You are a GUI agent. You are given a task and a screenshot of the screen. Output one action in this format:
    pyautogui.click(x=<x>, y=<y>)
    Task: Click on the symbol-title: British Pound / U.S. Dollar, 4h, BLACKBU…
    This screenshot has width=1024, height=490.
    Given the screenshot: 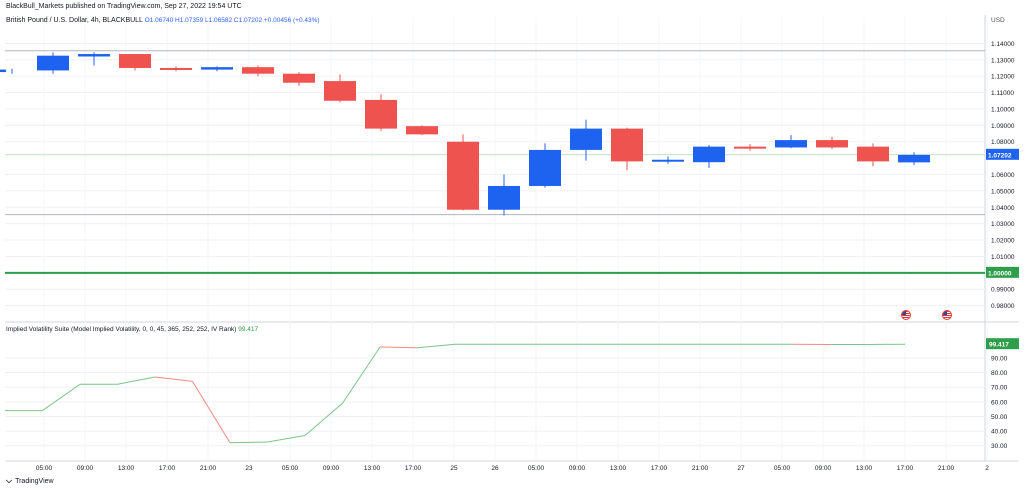 What is the action you would take?
    pyautogui.click(x=74, y=20)
    